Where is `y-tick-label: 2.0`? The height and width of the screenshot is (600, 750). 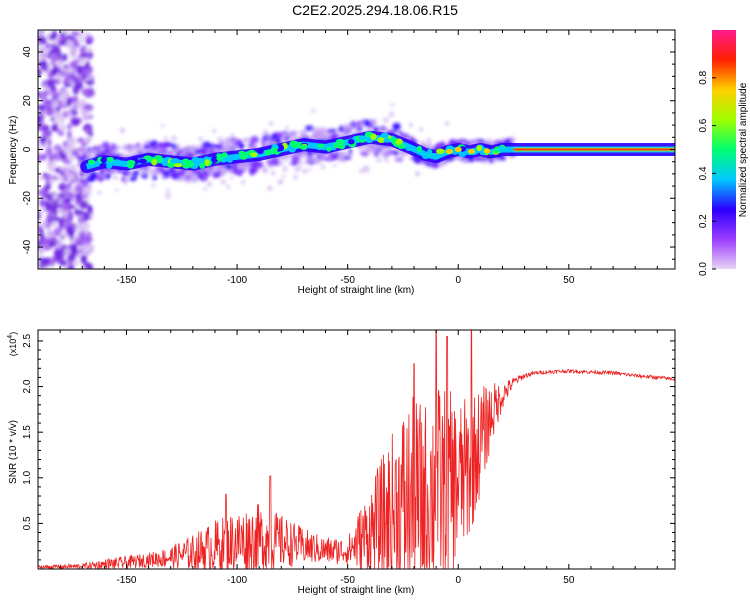
y-tick-label: 2.0 is located at coordinates (27, 386).